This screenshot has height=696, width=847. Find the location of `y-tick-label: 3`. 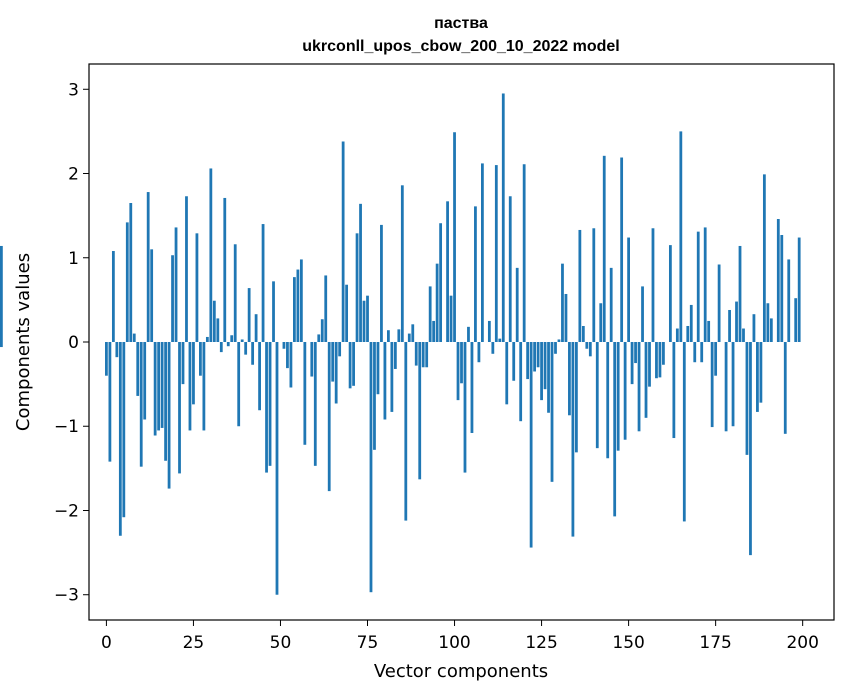

y-tick-label: 3 is located at coordinates (73, 90).